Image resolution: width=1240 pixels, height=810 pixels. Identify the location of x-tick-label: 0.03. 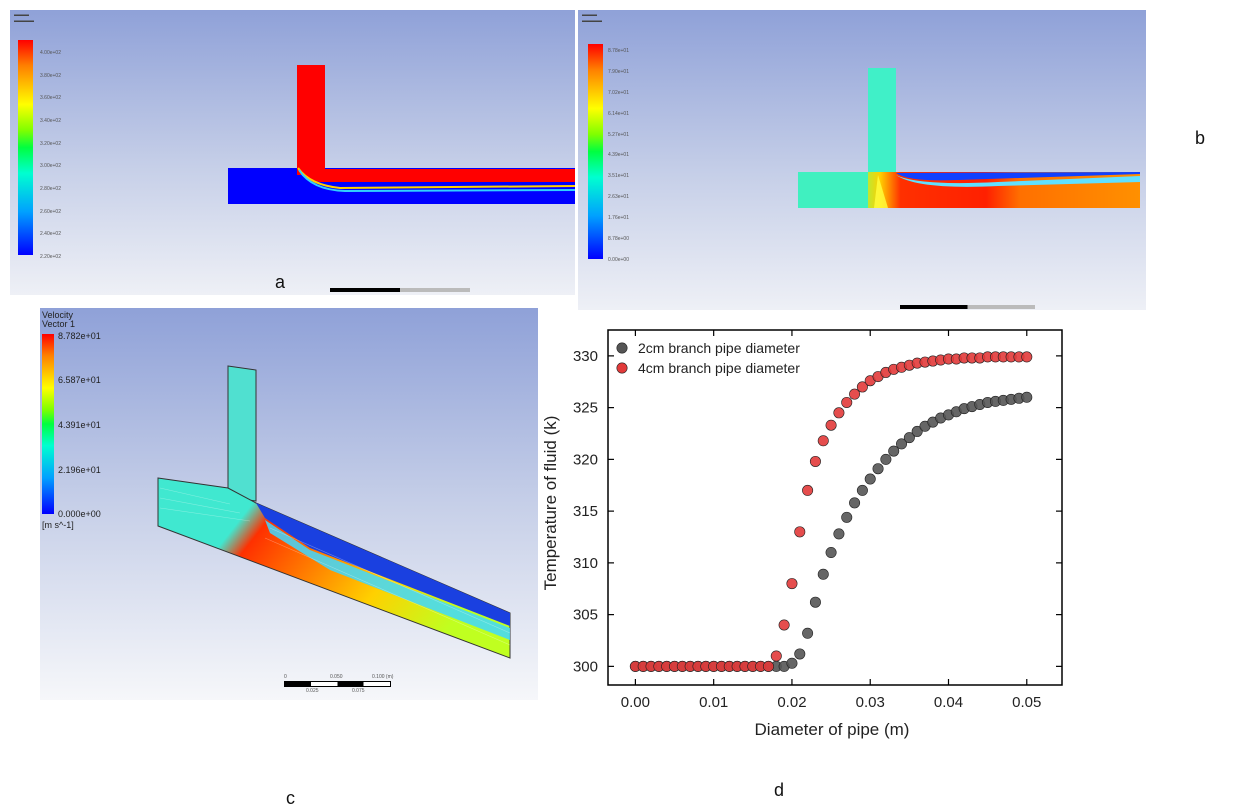
(870, 702).